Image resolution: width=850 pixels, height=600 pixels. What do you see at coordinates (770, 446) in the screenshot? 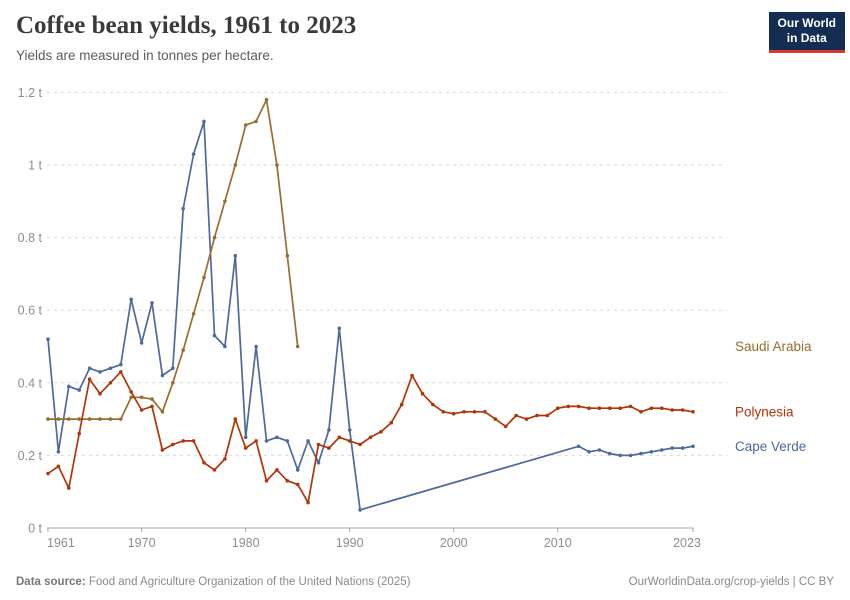
I see `series-label-cape-verde: Cape Verde` at bounding box center [770, 446].